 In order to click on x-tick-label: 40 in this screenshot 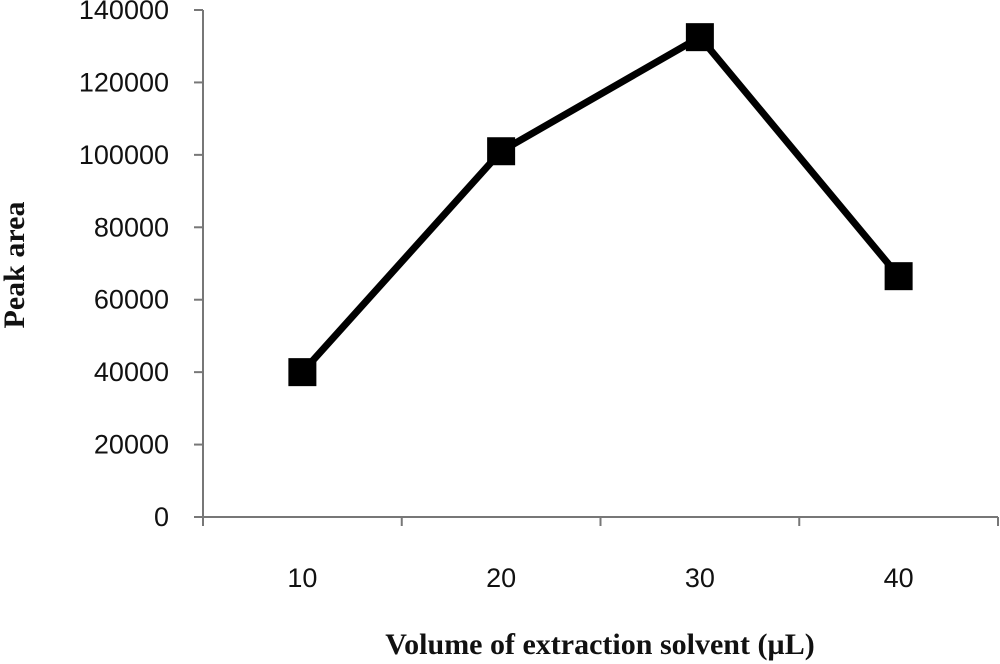, I will do `click(899, 578)`.